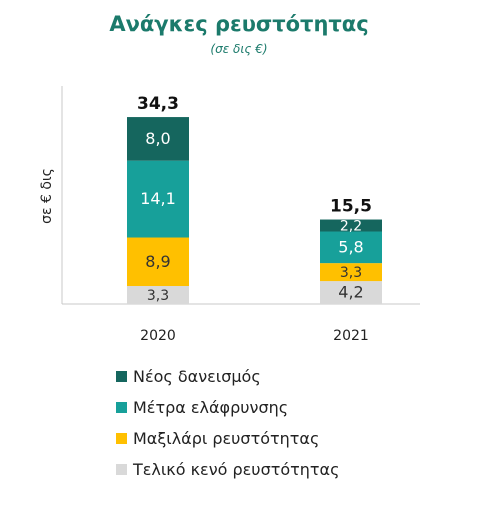  I want to click on total-label: 34,3, so click(158, 104).